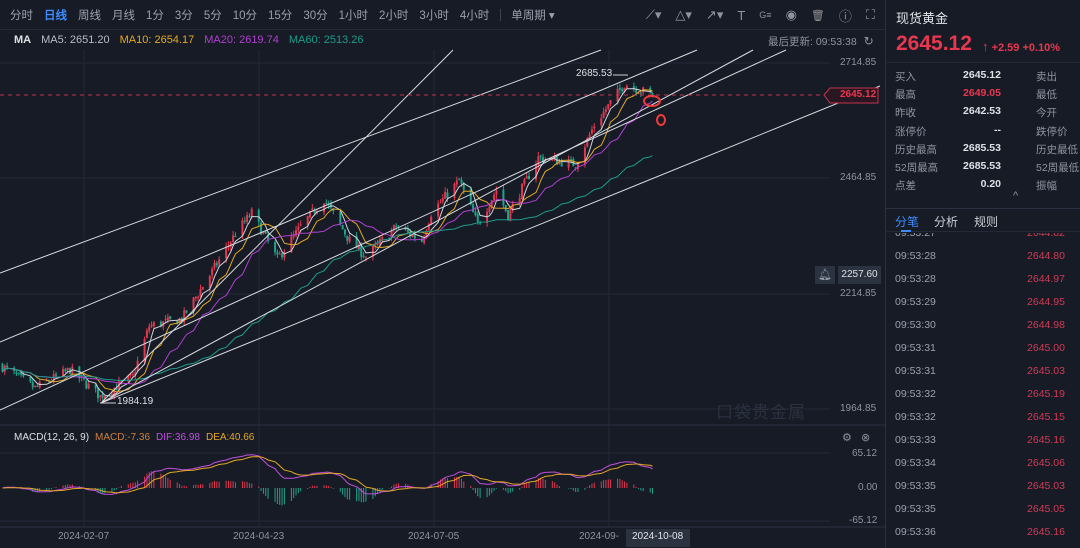  I want to click on timeframe-tab: 4小时, so click(474, 15).